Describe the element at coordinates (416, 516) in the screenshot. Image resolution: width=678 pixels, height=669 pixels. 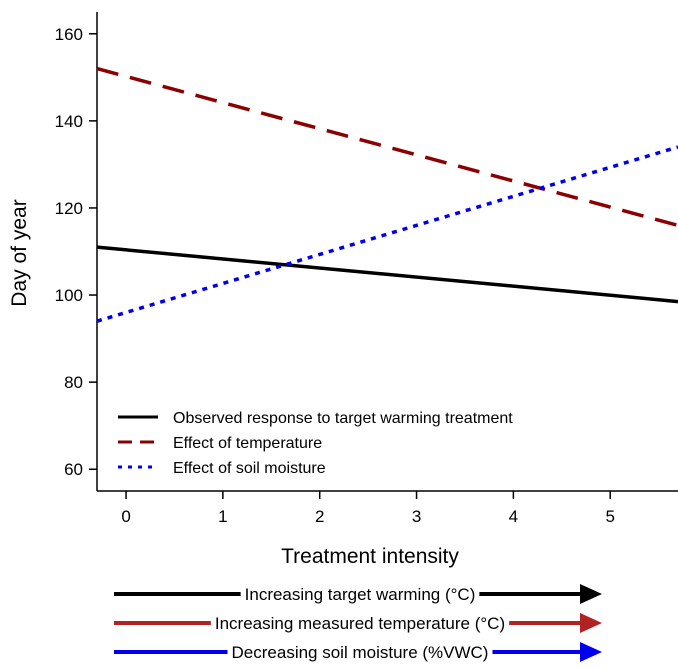
I see `x-tick-label: 3` at that location.